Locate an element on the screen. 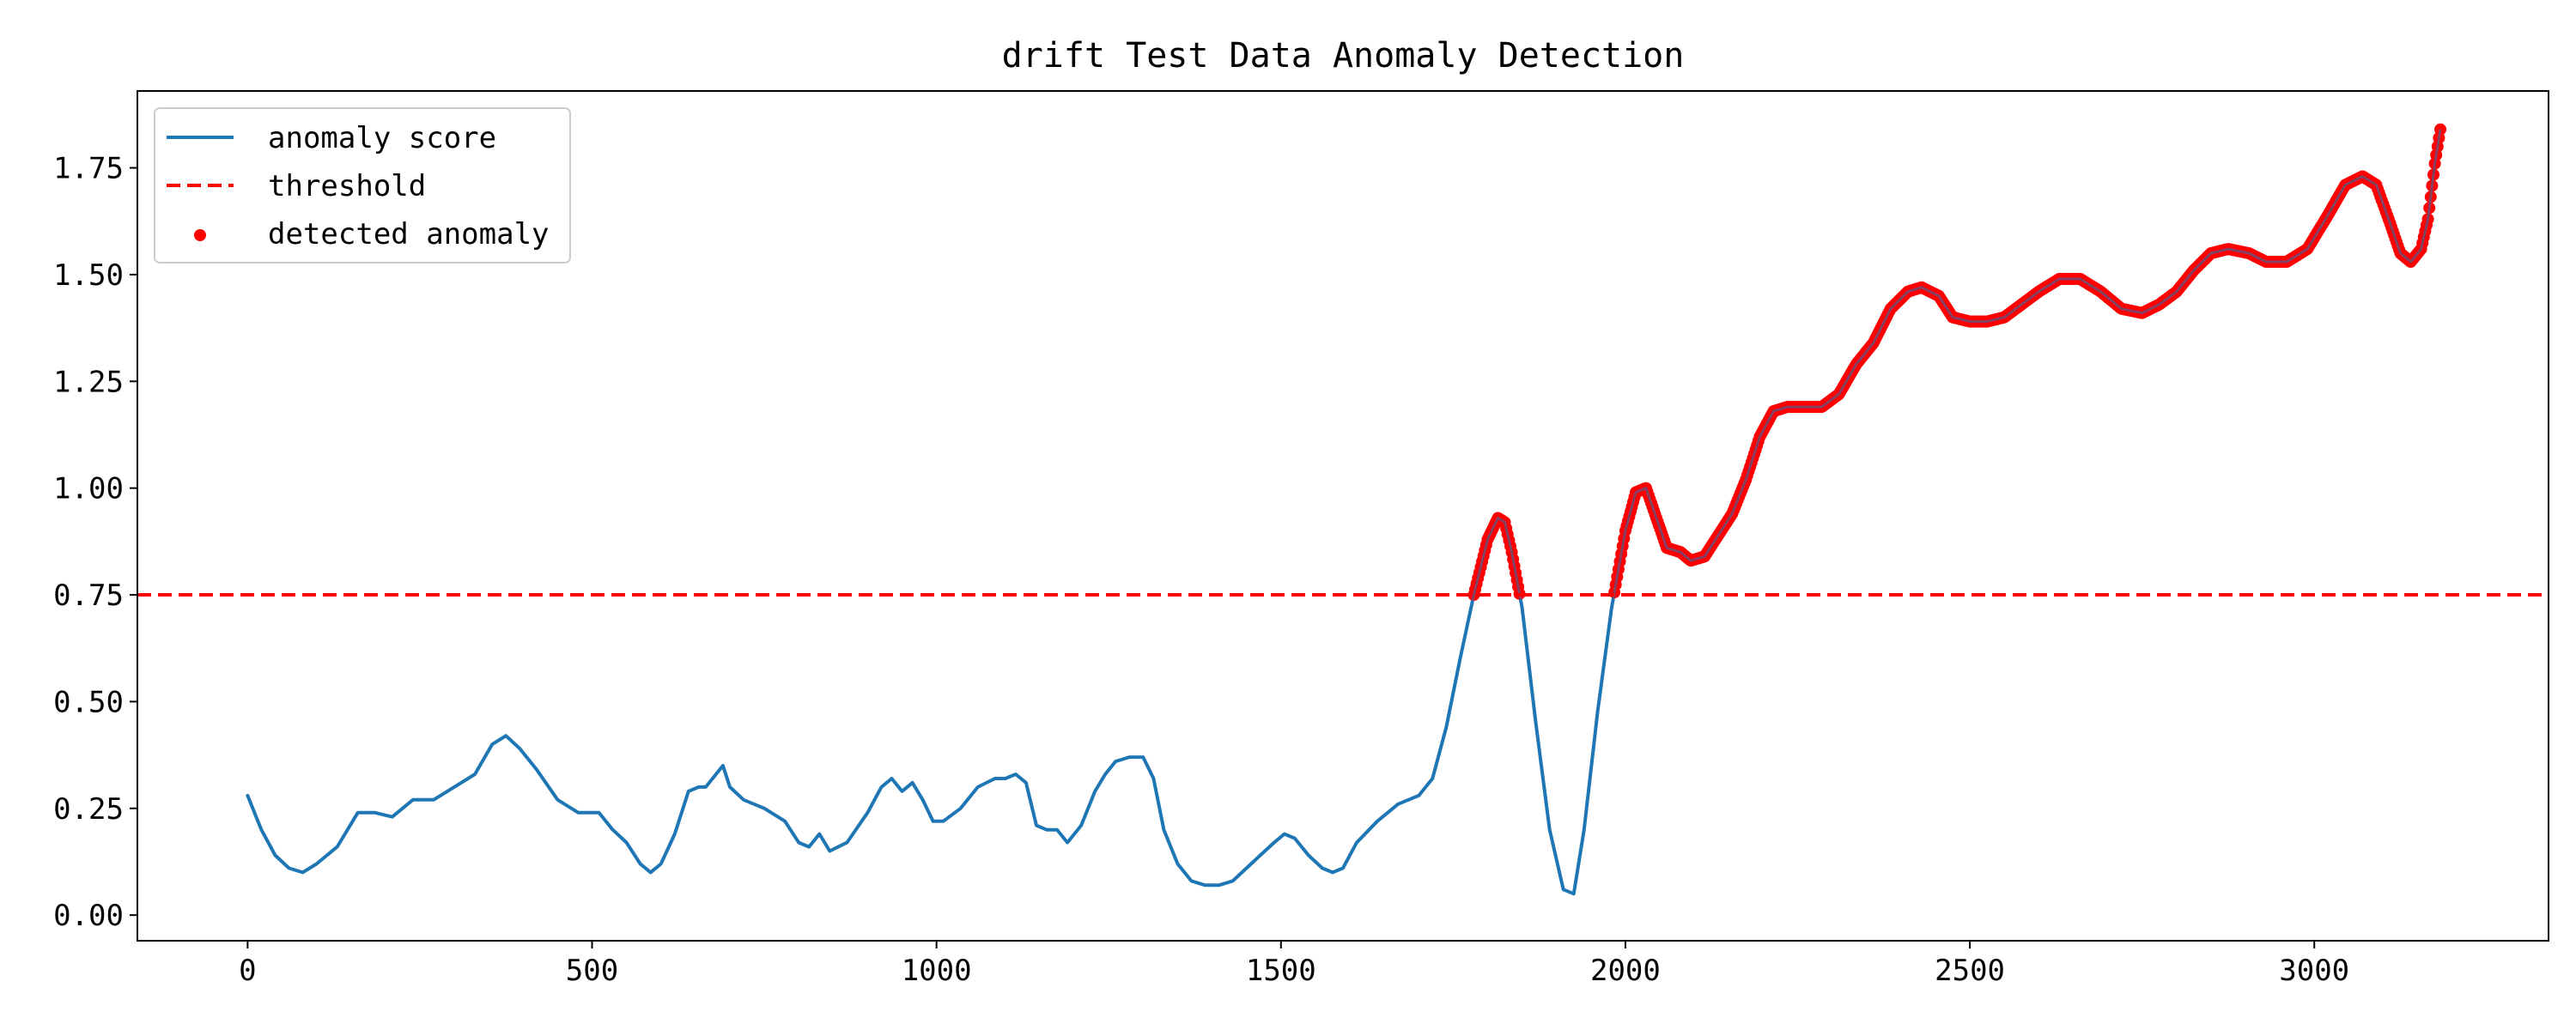  legend-label-score: anomaly score is located at coordinates (382, 138).